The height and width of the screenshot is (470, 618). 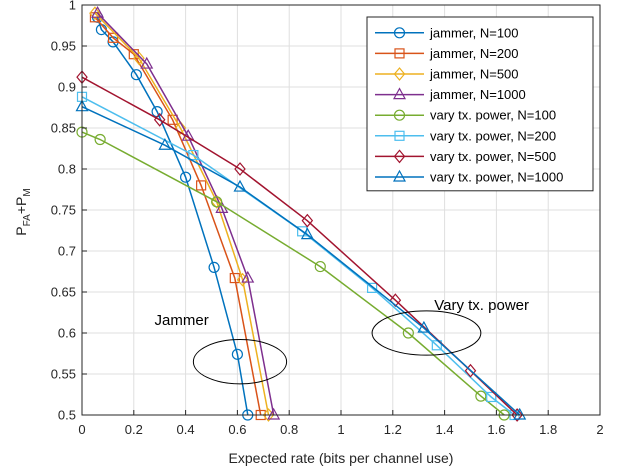 What do you see at coordinates (340, 429) in the screenshot?
I see `x-tick-label: 1` at bounding box center [340, 429].